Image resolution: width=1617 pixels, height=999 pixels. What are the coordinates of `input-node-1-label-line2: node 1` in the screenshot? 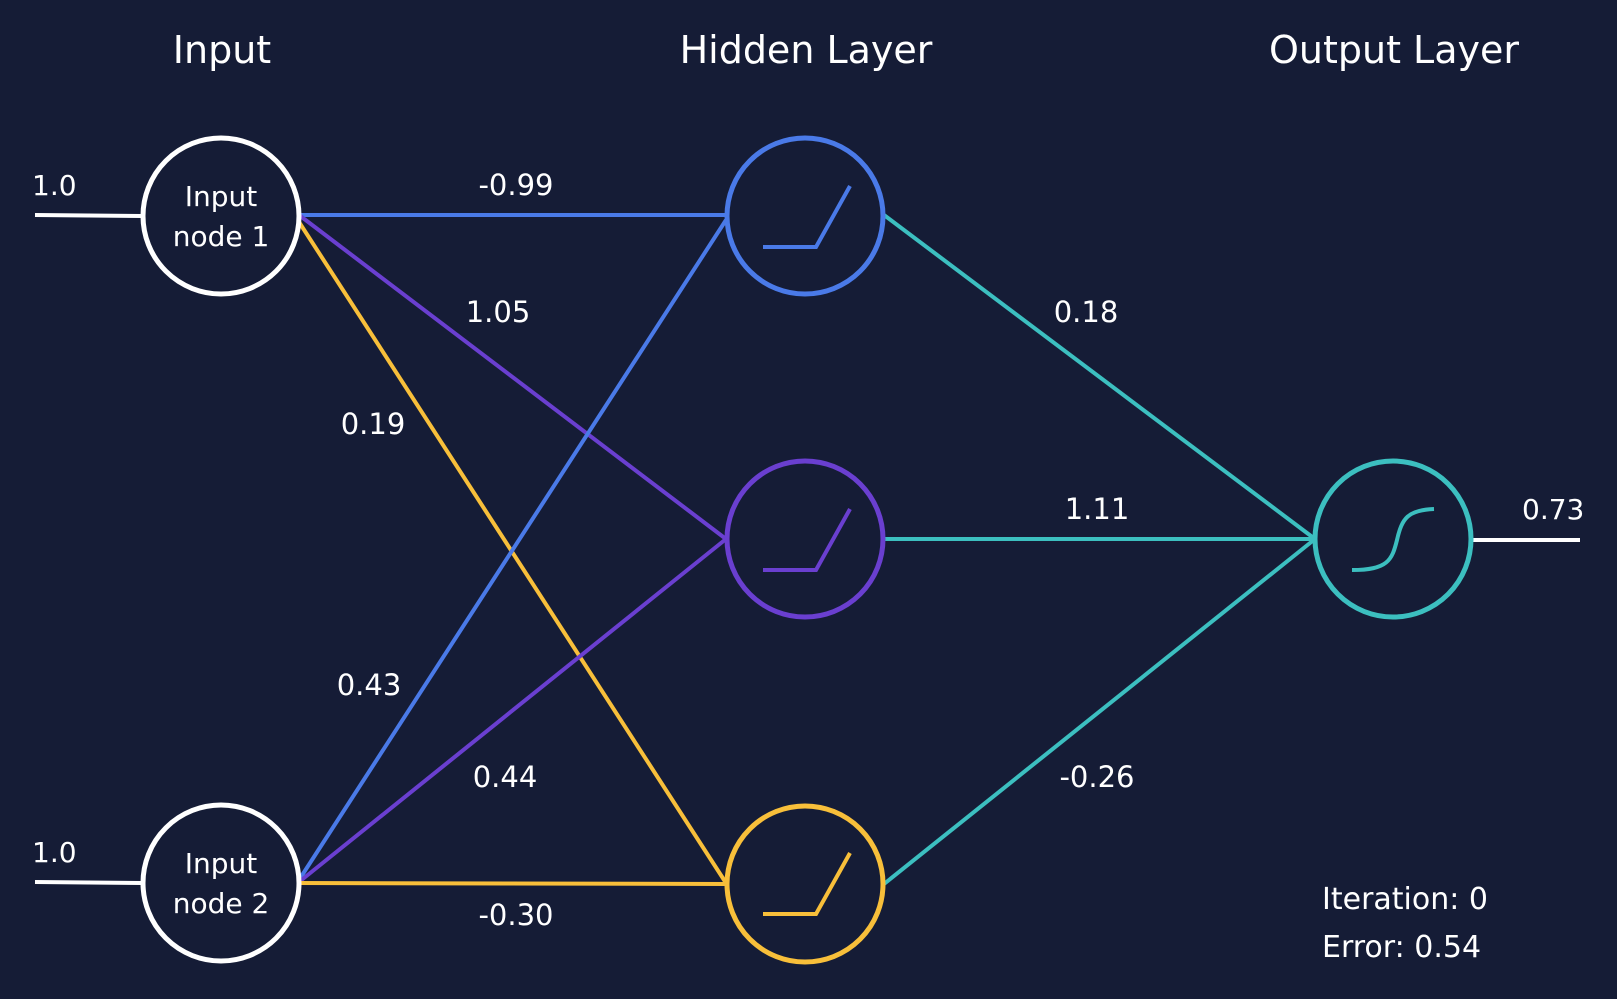 It's located at (221, 236).